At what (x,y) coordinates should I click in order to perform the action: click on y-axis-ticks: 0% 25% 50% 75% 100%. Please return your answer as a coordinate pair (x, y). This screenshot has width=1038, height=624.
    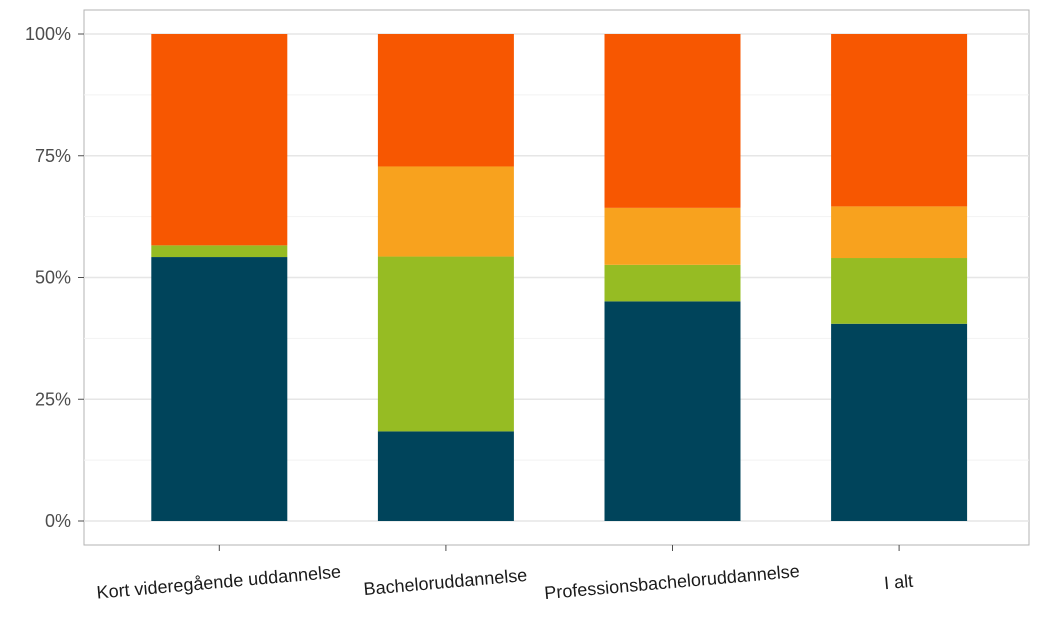
    Looking at the image, I should click on (54, 277).